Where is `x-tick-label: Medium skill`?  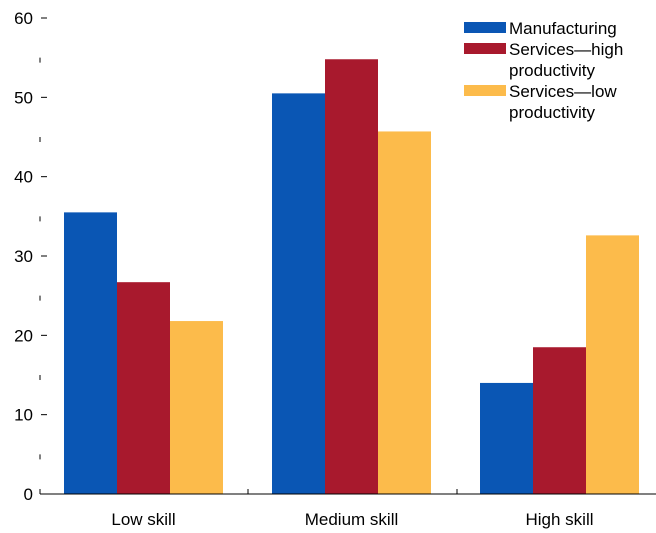
x-tick-label: Medium skill is located at coordinates (352, 519).